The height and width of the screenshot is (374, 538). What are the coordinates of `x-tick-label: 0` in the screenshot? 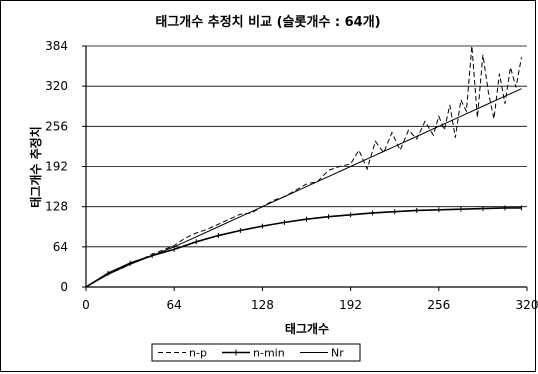 It's located at (86, 305).